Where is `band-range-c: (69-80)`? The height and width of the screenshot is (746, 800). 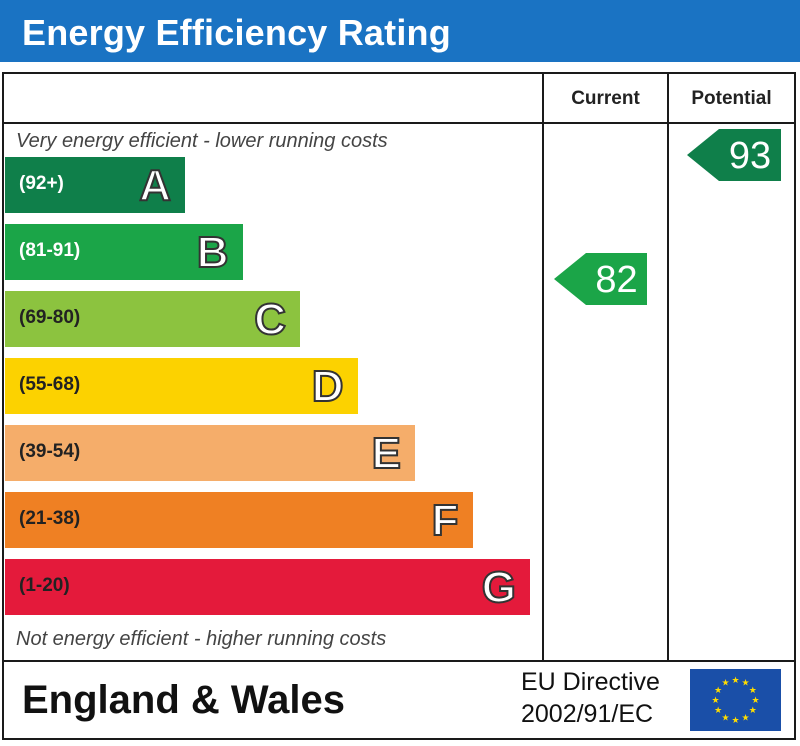
band-range-c: (69-80) is located at coordinates (50, 317).